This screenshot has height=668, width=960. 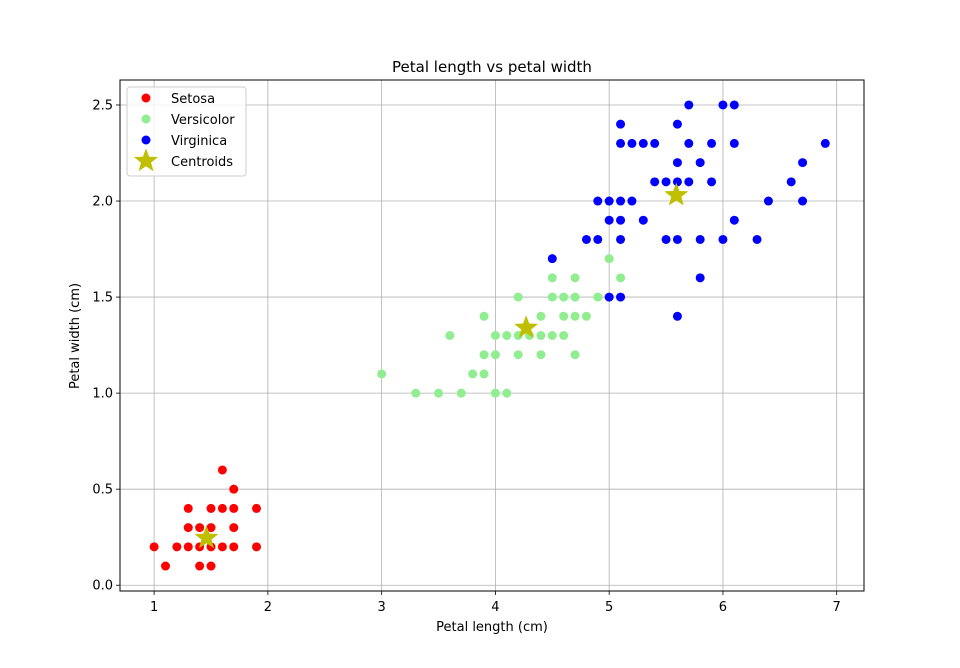 I want to click on legend-marker-setosa, so click(x=146, y=98).